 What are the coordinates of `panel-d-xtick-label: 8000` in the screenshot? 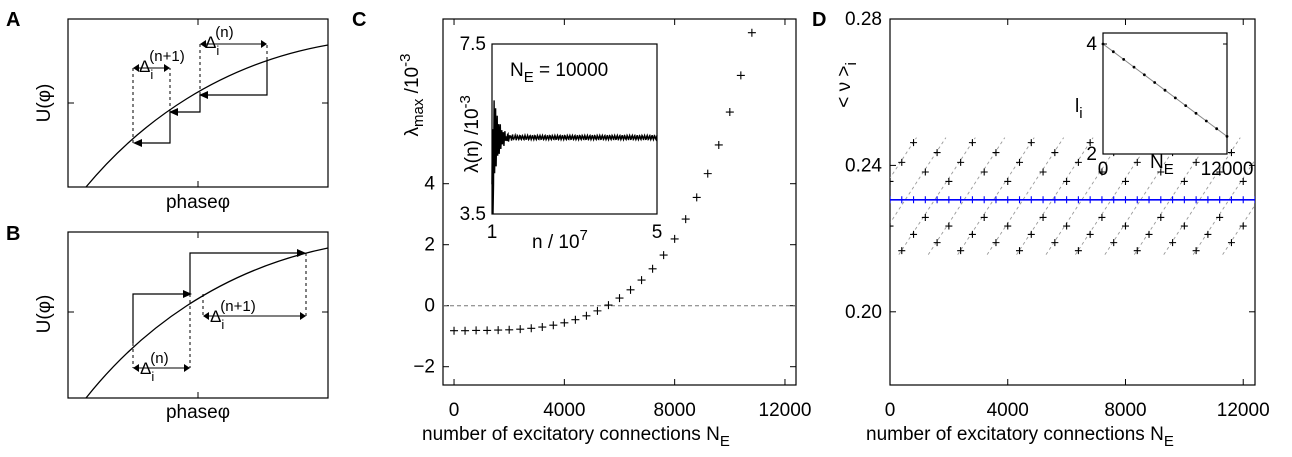 It's located at (1125, 410).